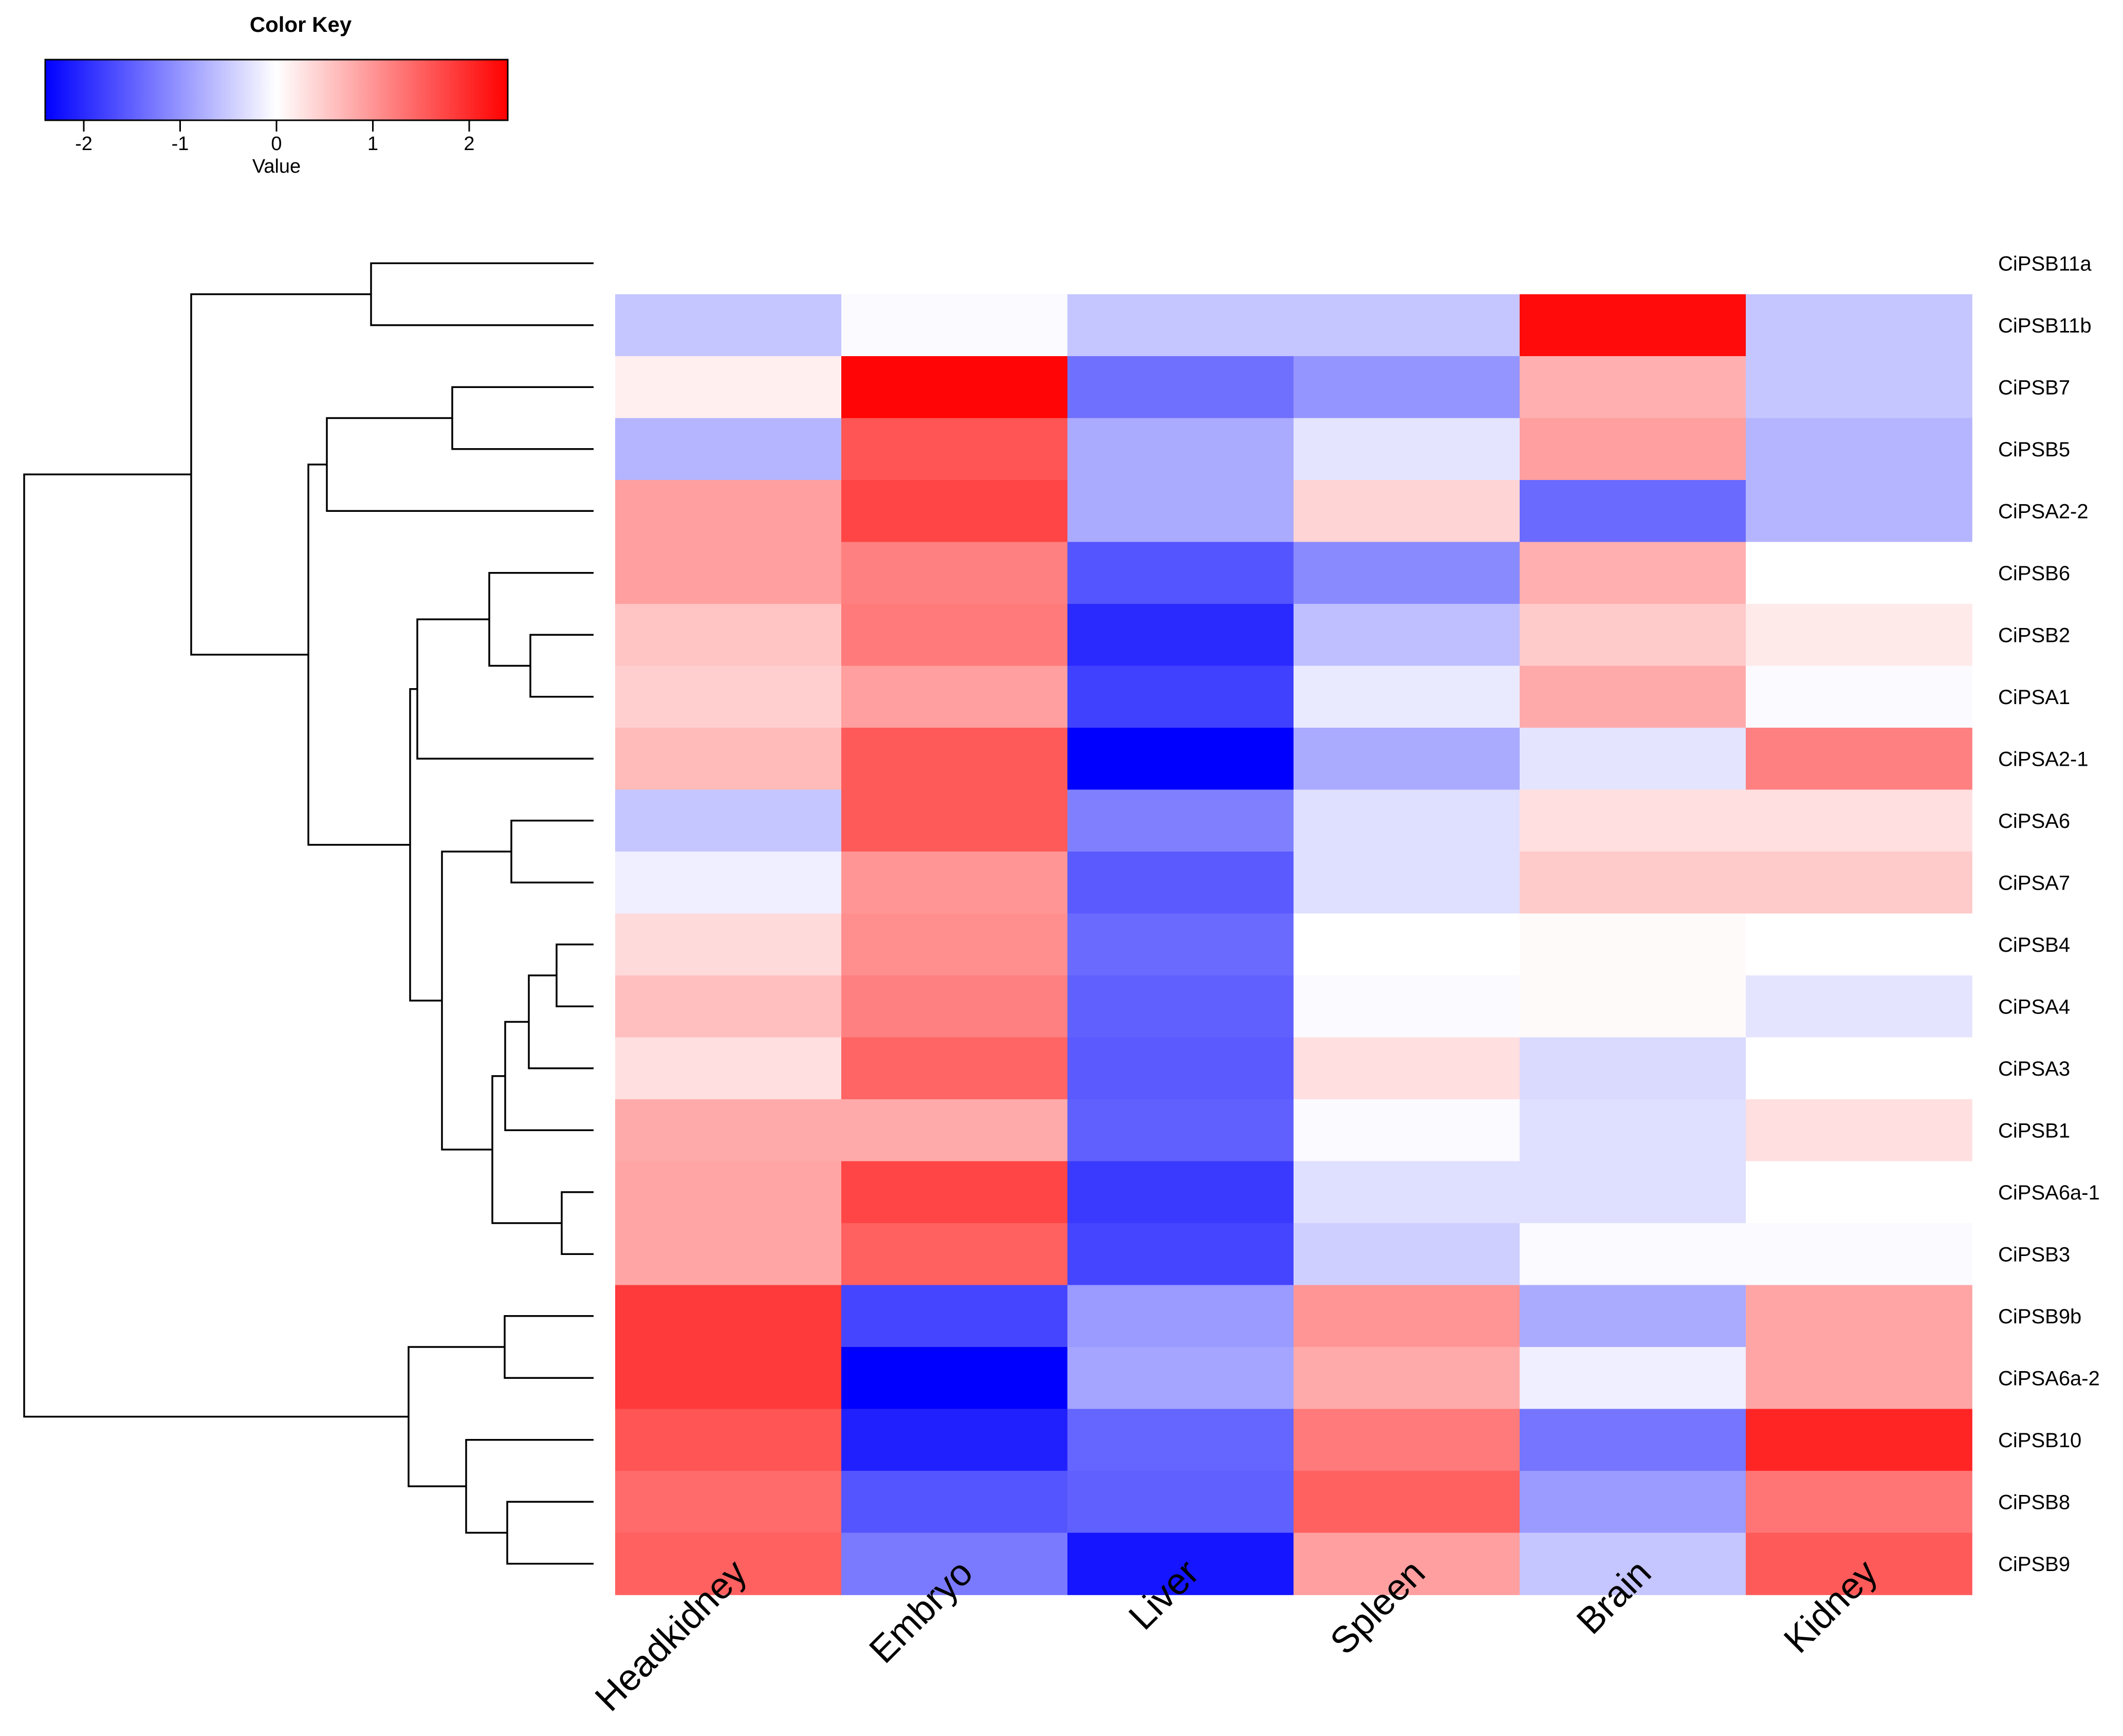 Image resolution: width=2123 pixels, height=1736 pixels. I want to click on row-label: CiPSB9b, so click(2039, 1316).